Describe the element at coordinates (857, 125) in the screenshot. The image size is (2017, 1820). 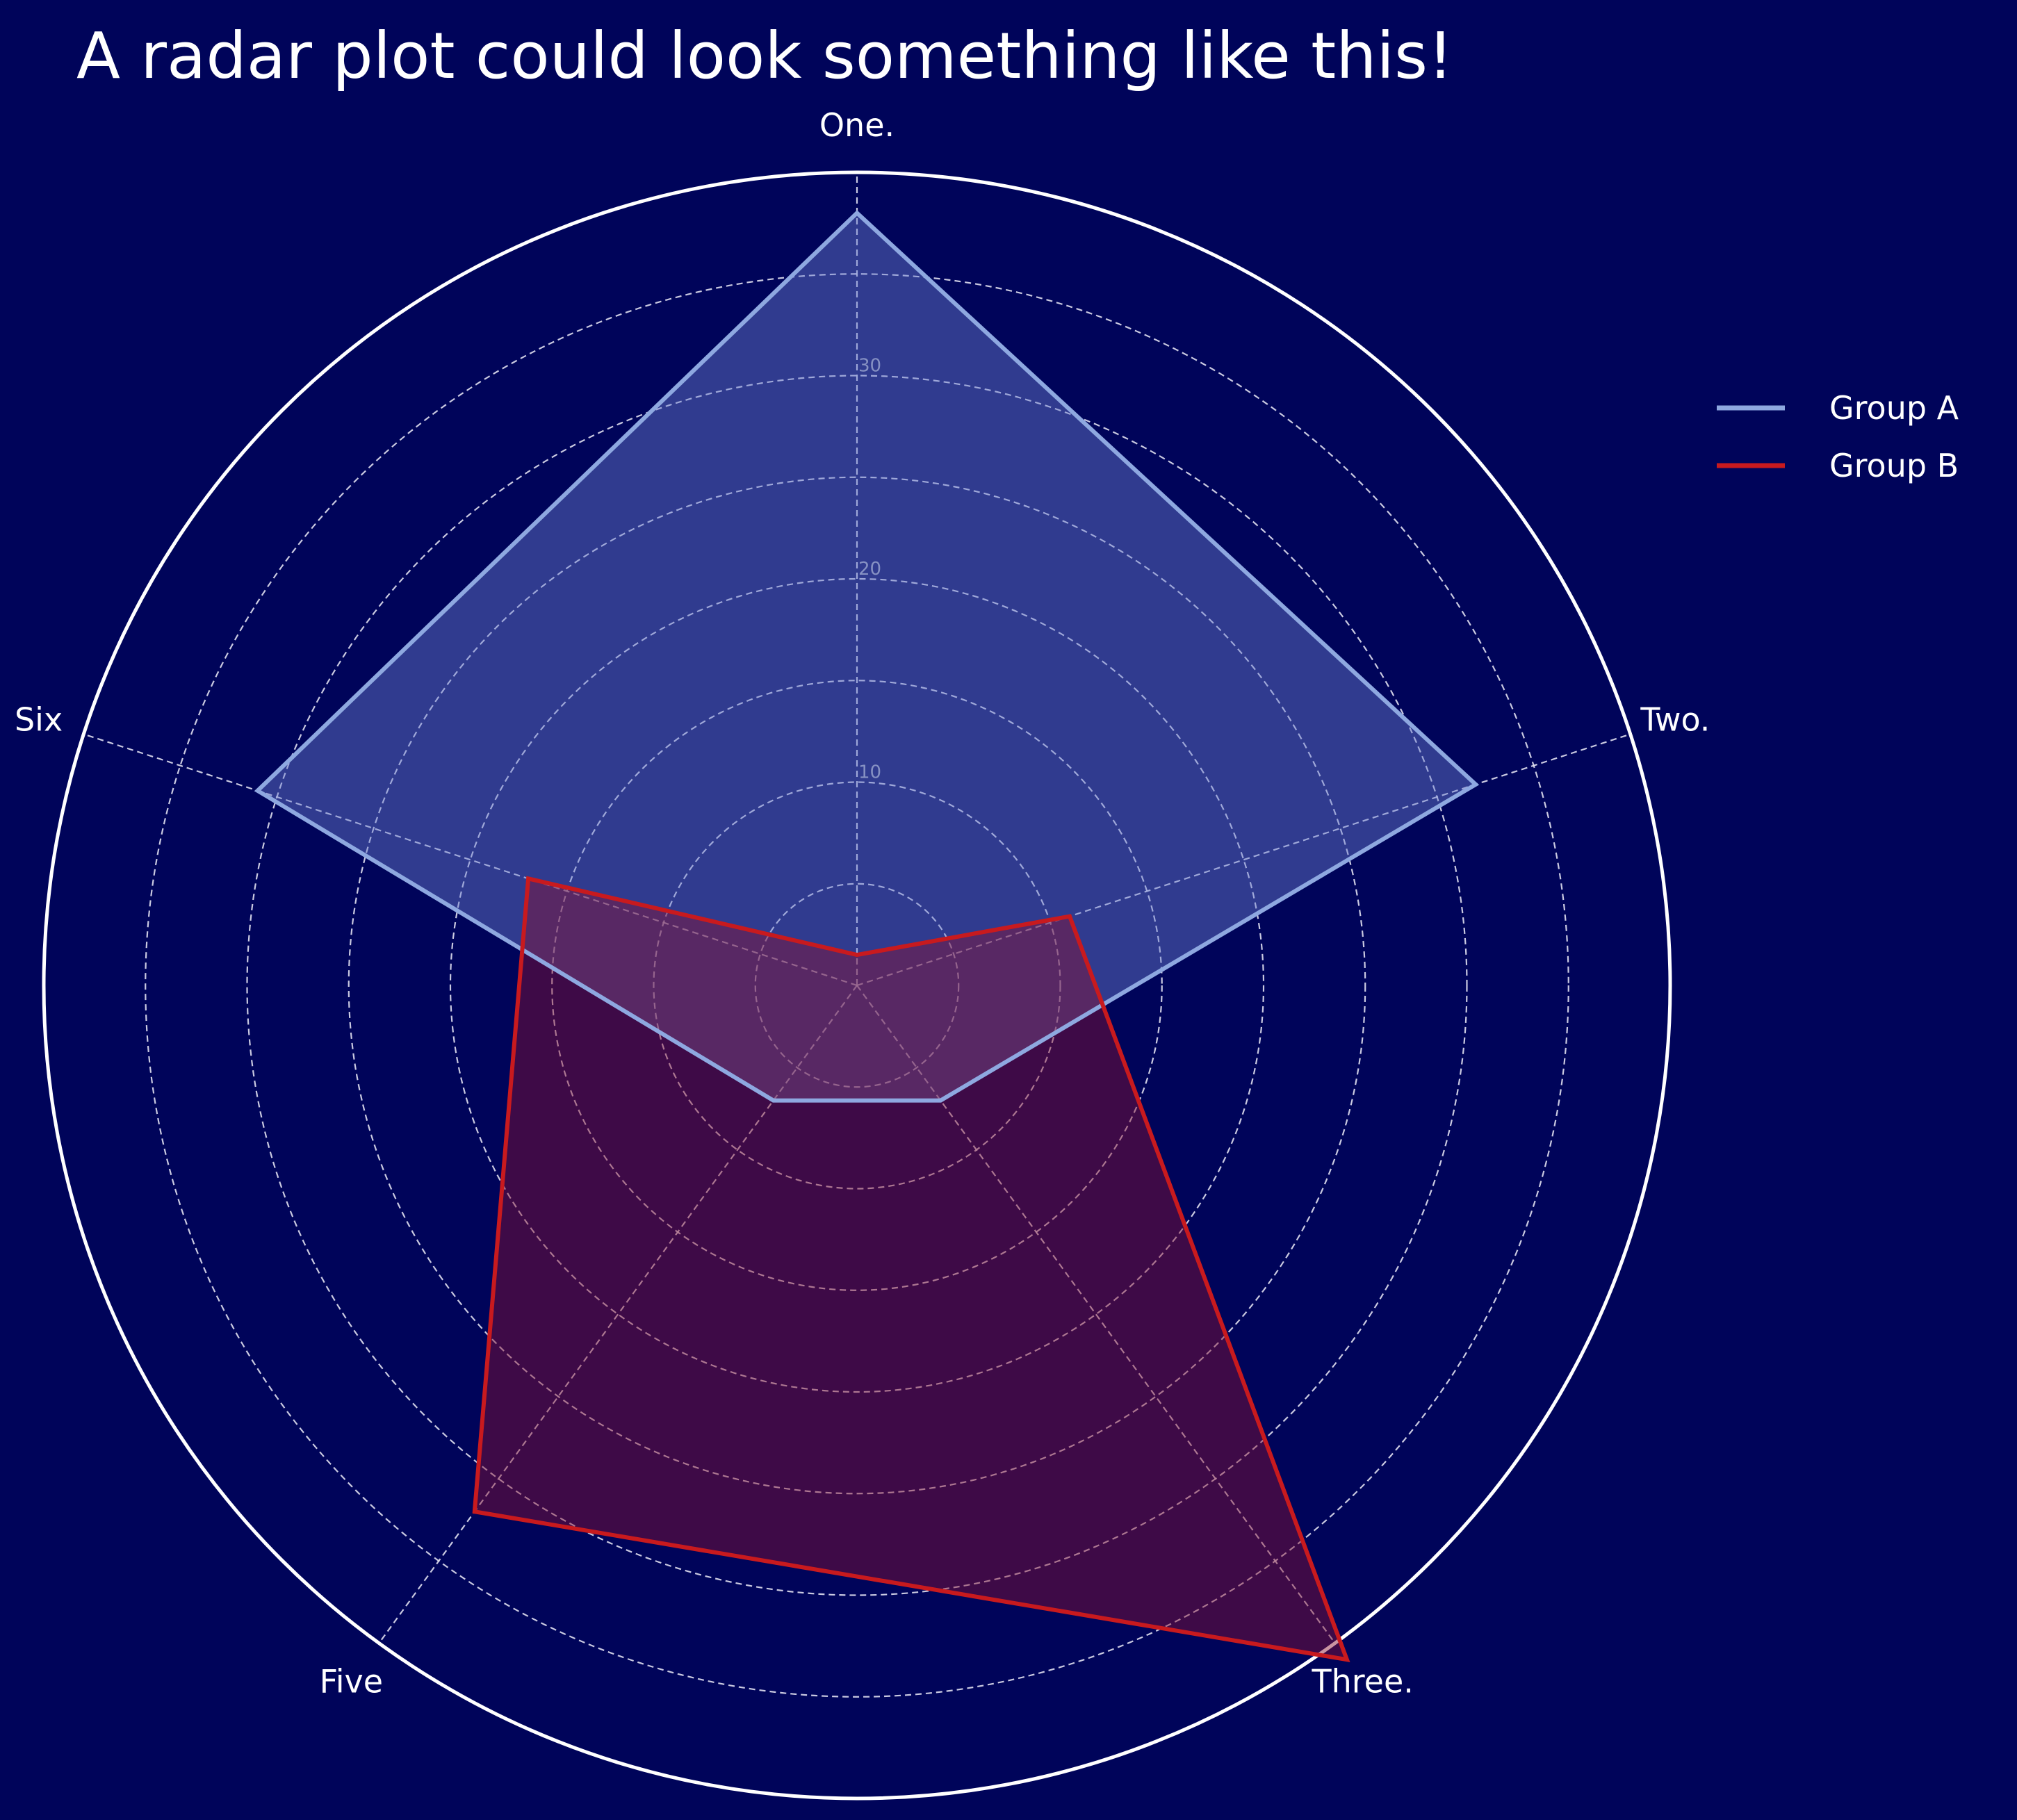
I see `category-label: One.` at that location.